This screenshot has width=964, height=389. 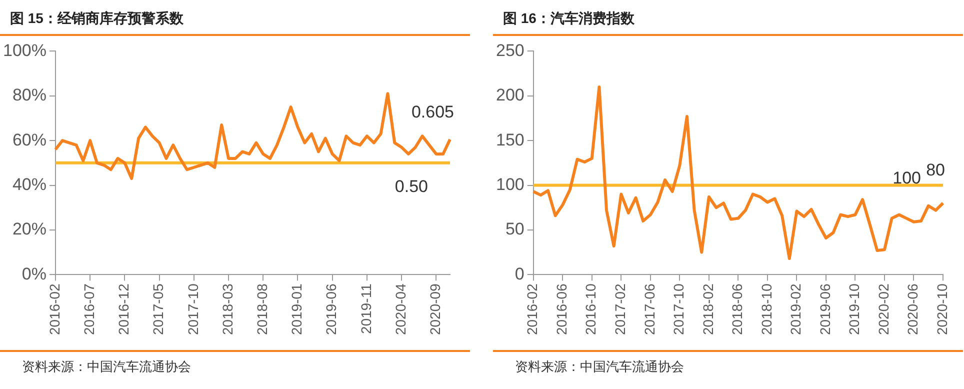 What do you see at coordinates (24, 50) in the screenshot?
I see `y-tick-label: 100%` at bounding box center [24, 50].